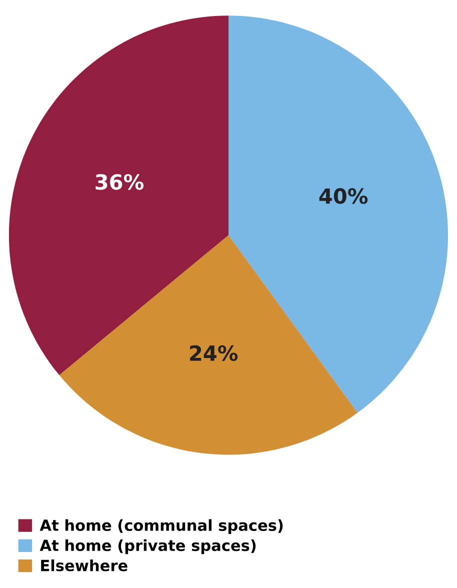 The width and height of the screenshot is (457, 588). What do you see at coordinates (84, 565) in the screenshot?
I see `legend-label: Elsewhere` at bounding box center [84, 565].